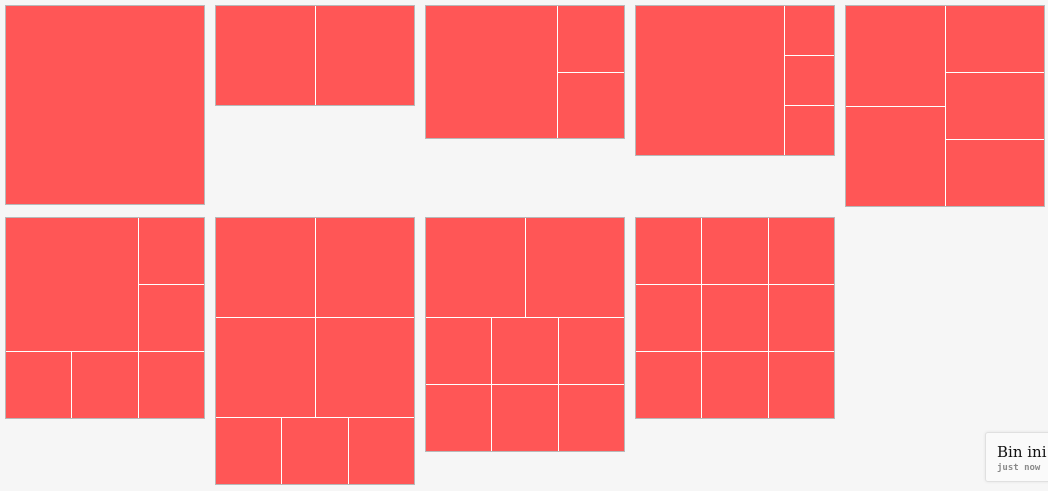 The height and width of the screenshot is (491, 1048). I want to click on layout-3-grid, so click(525, 72).